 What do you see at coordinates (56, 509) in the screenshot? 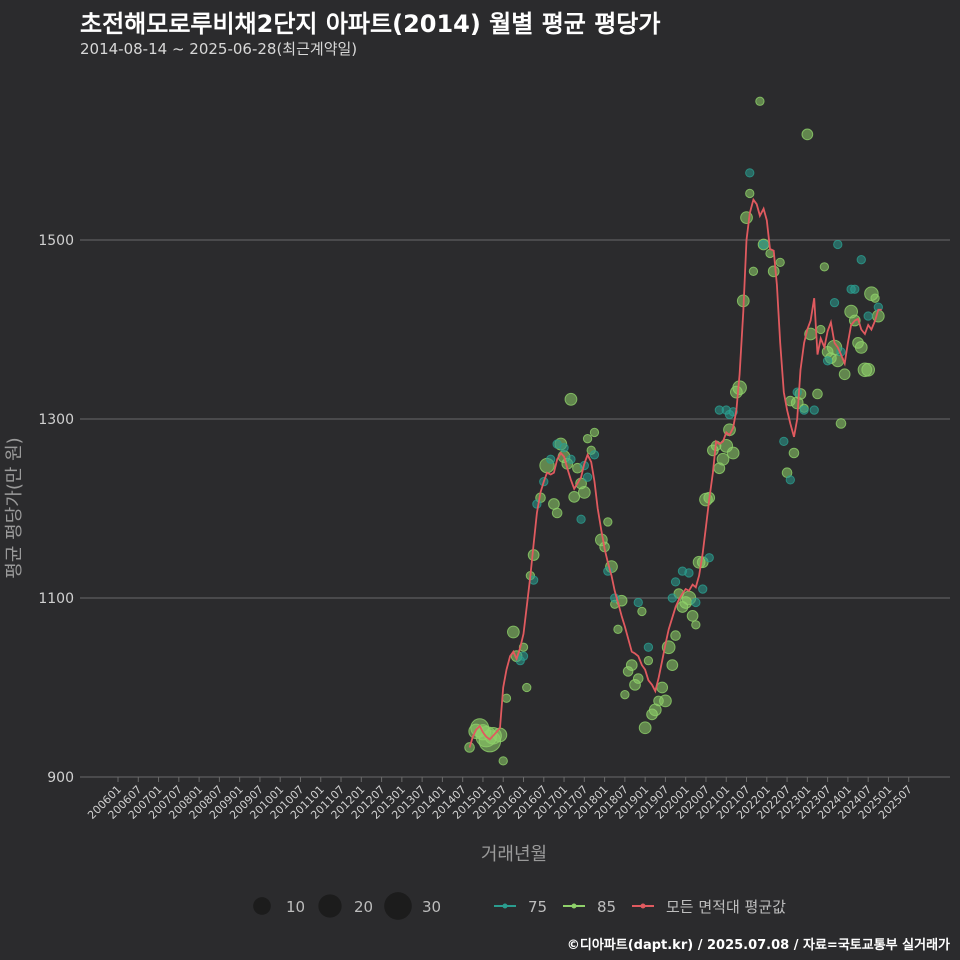
I see `y-tick-labels: 900 1100 1300 1500` at bounding box center [56, 509].